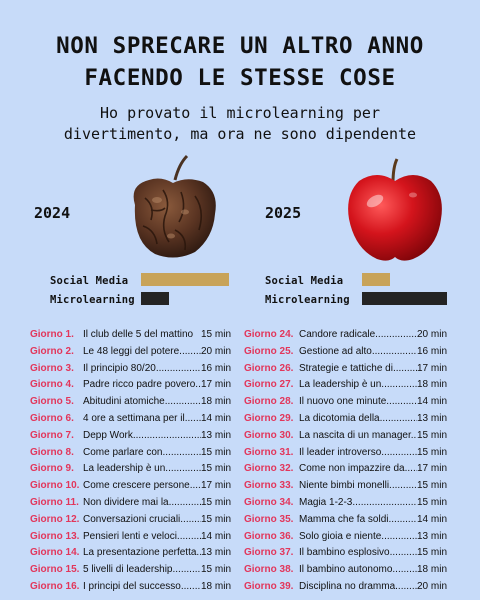  What do you see at coordinates (240, 78) in the screenshot?
I see `title-line-2: FACENDO LE STESSE COSE` at bounding box center [240, 78].